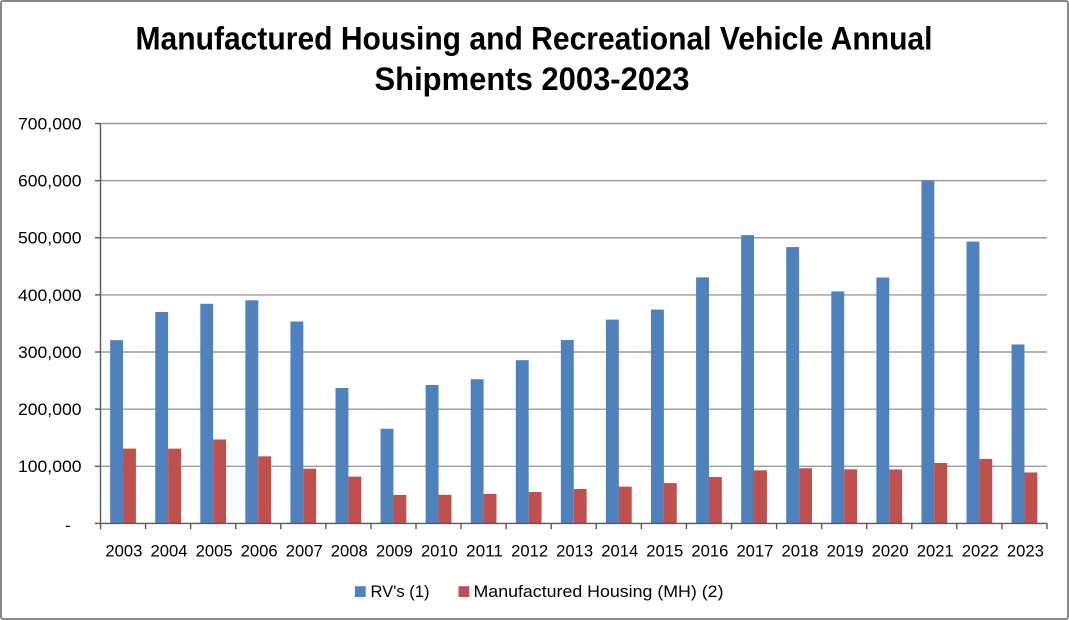 Image resolution: width=1069 pixels, height=620 pixels. Describe the element at coordinates (50, 466) in the screenshot. I see `svg-text: 100,000` at that location.